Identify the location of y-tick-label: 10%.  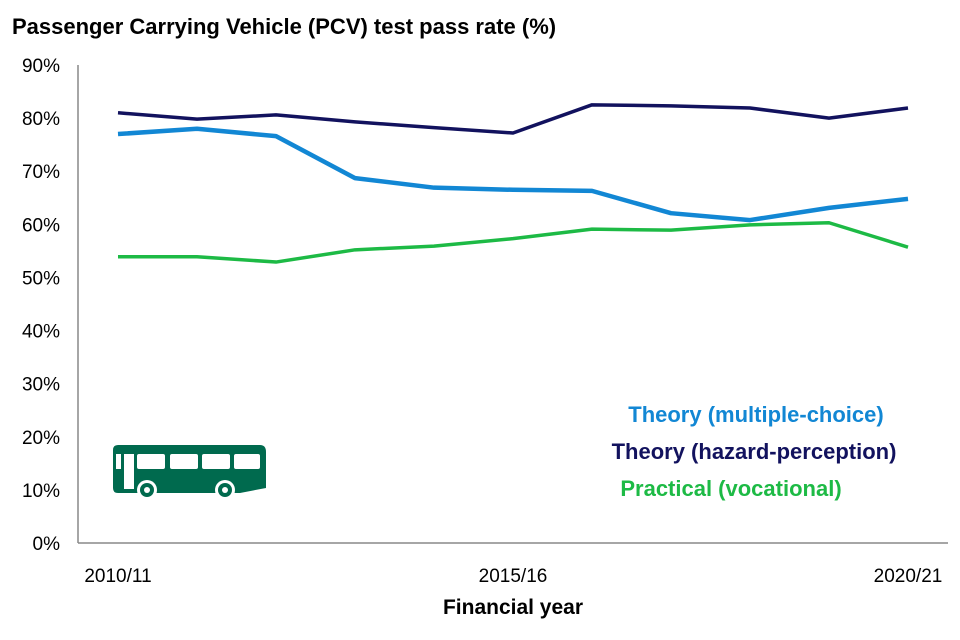
(41, 491).